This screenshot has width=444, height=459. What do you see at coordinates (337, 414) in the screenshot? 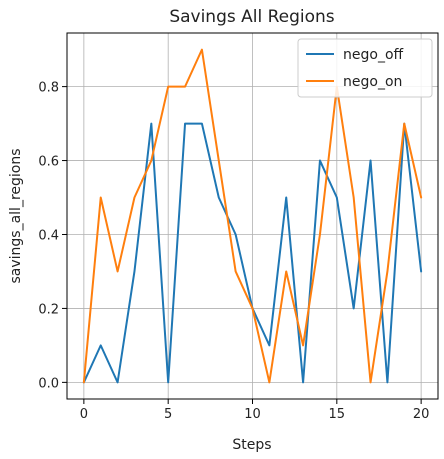
I see `x-tick-label: 15` at bounding box center [337, 414].